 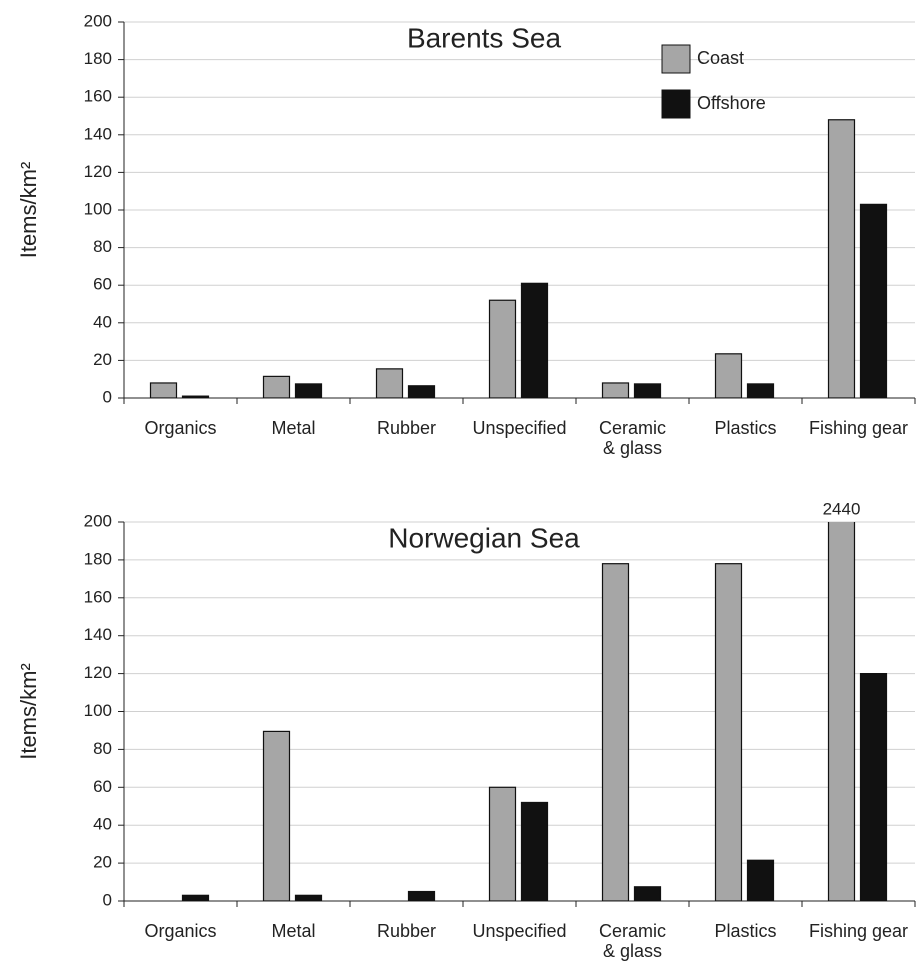 What do you see at coordinates (720, 58) in the screenshot?
I see `legend-label: Coast` at bounding box center [720, 58].